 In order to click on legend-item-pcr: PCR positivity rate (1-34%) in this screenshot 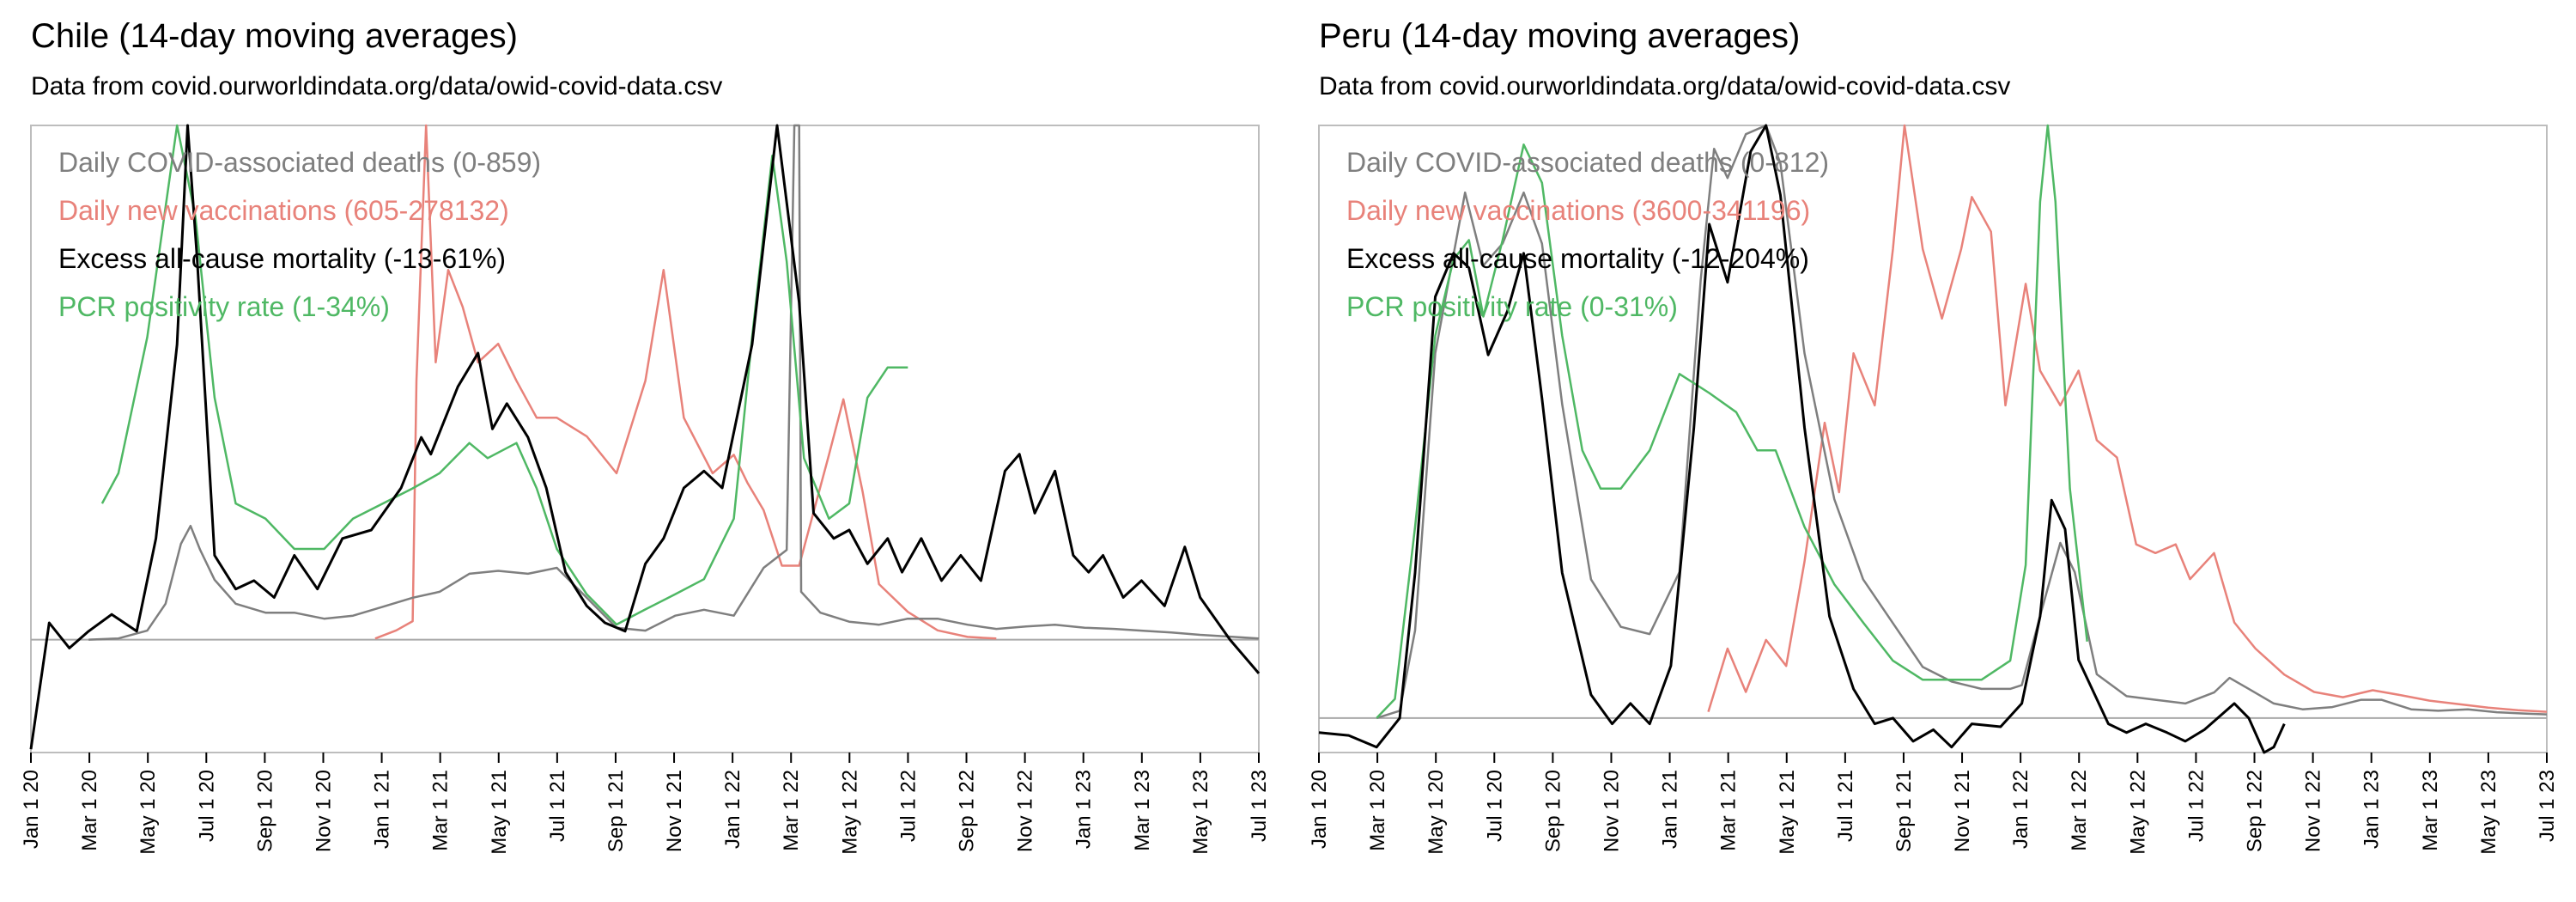, I will do `click(224, 306)`.